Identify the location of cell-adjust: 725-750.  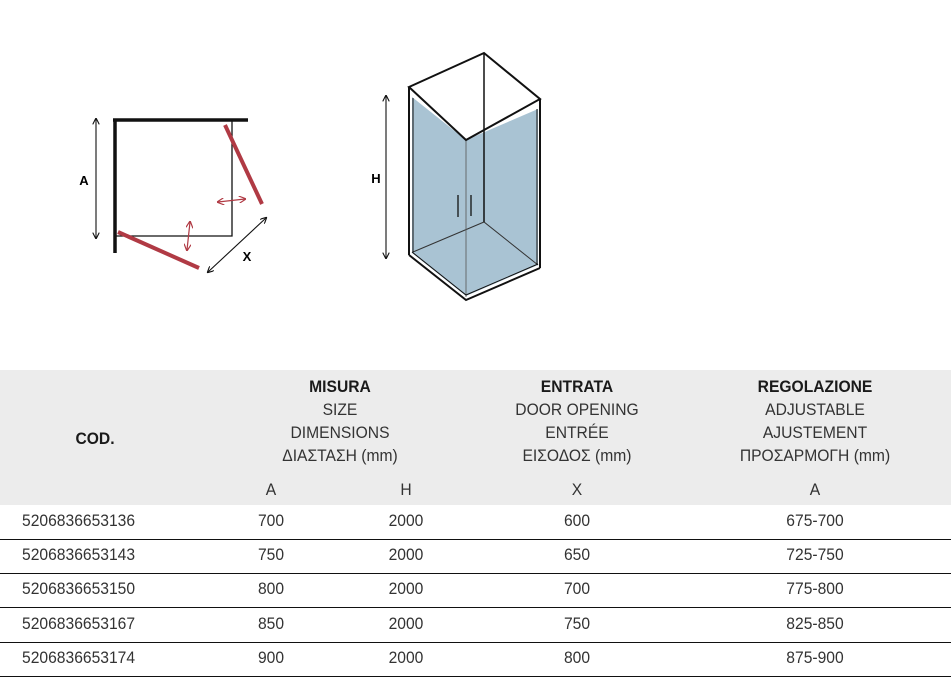
(815, 554).